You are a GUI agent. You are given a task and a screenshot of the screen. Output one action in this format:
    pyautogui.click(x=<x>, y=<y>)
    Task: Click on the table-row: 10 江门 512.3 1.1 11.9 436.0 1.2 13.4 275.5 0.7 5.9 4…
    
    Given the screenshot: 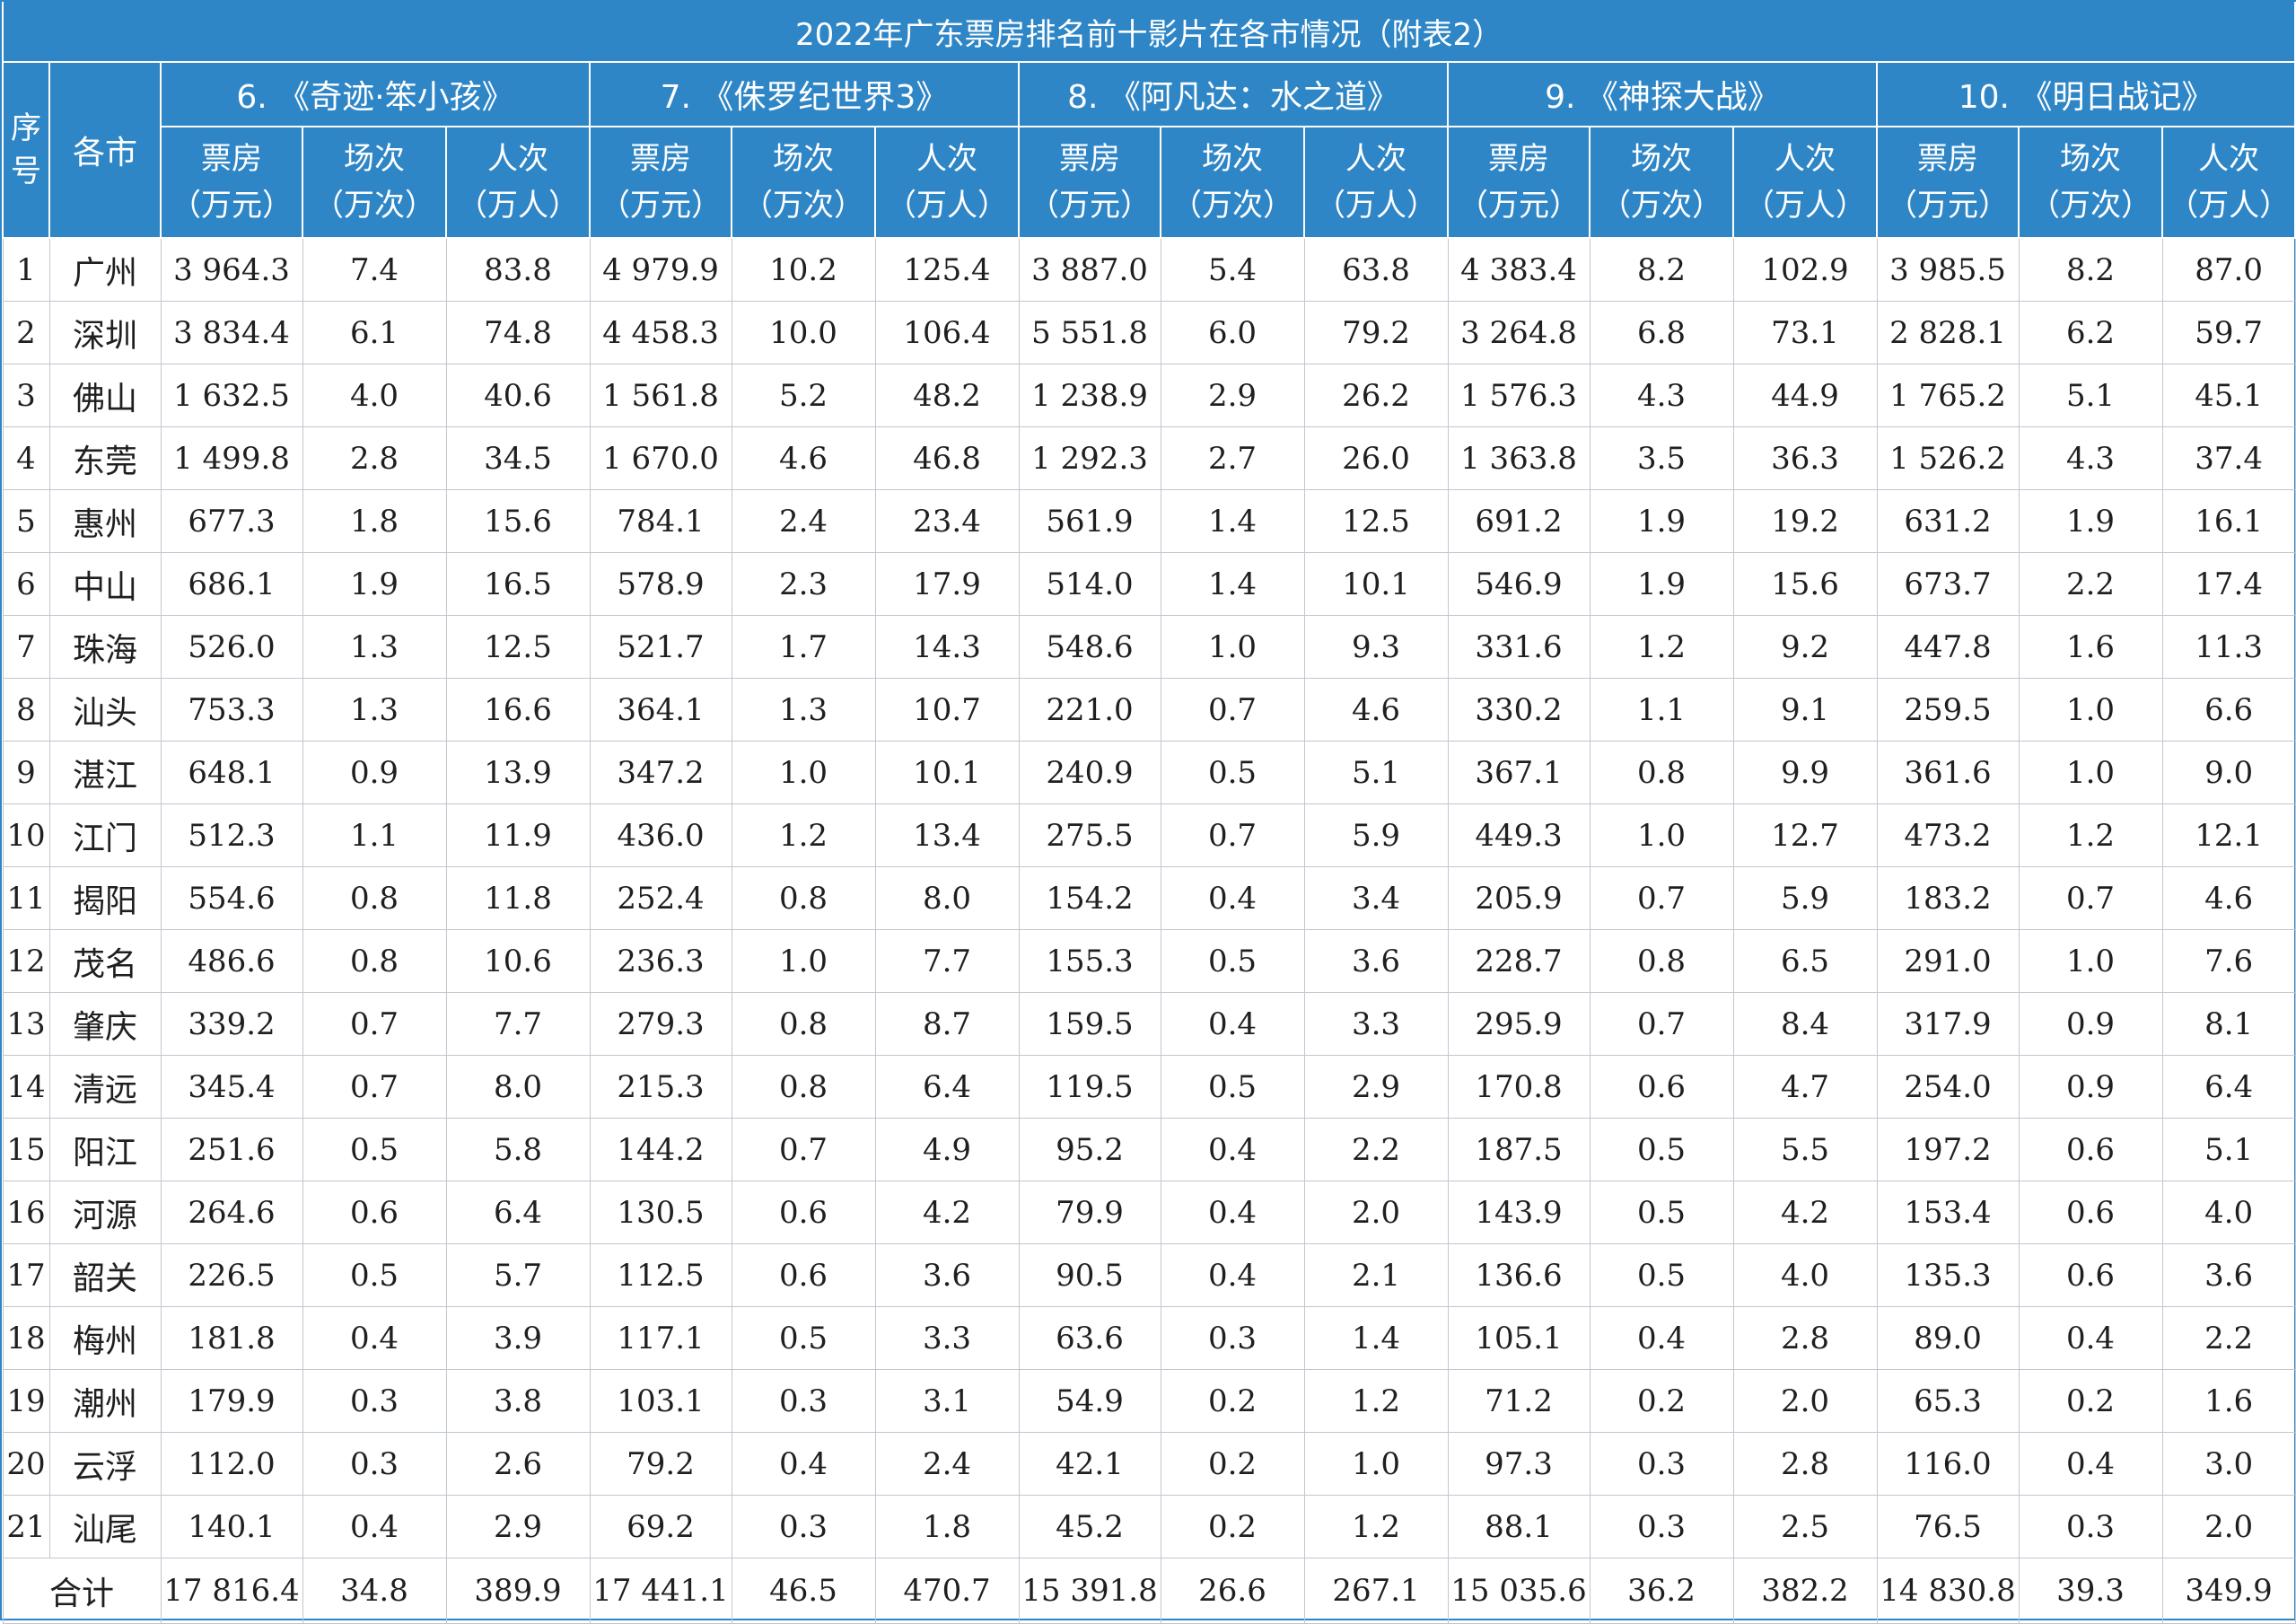 What is the action you would take?
    pyautogui.click(x=1149, y=835)
    